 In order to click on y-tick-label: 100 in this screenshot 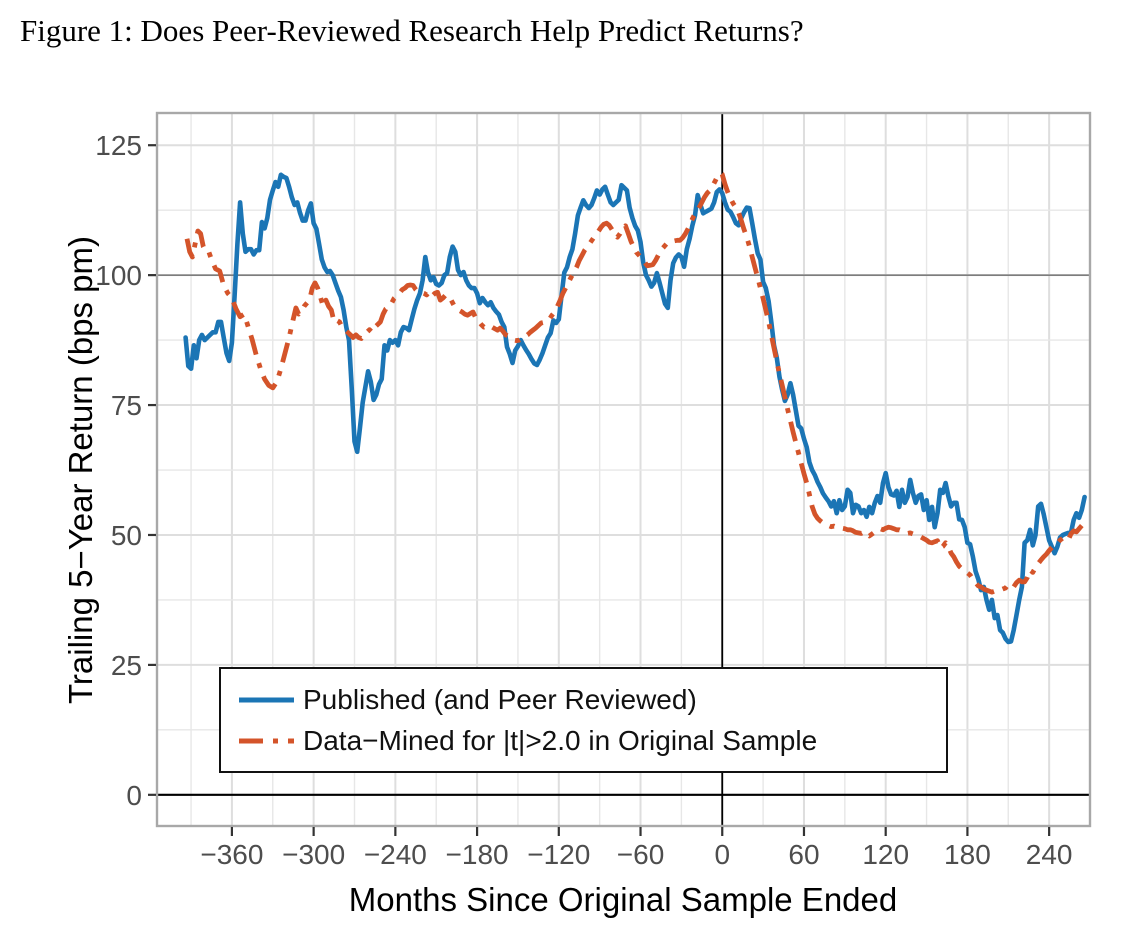, I will do `click(118, 275)`.